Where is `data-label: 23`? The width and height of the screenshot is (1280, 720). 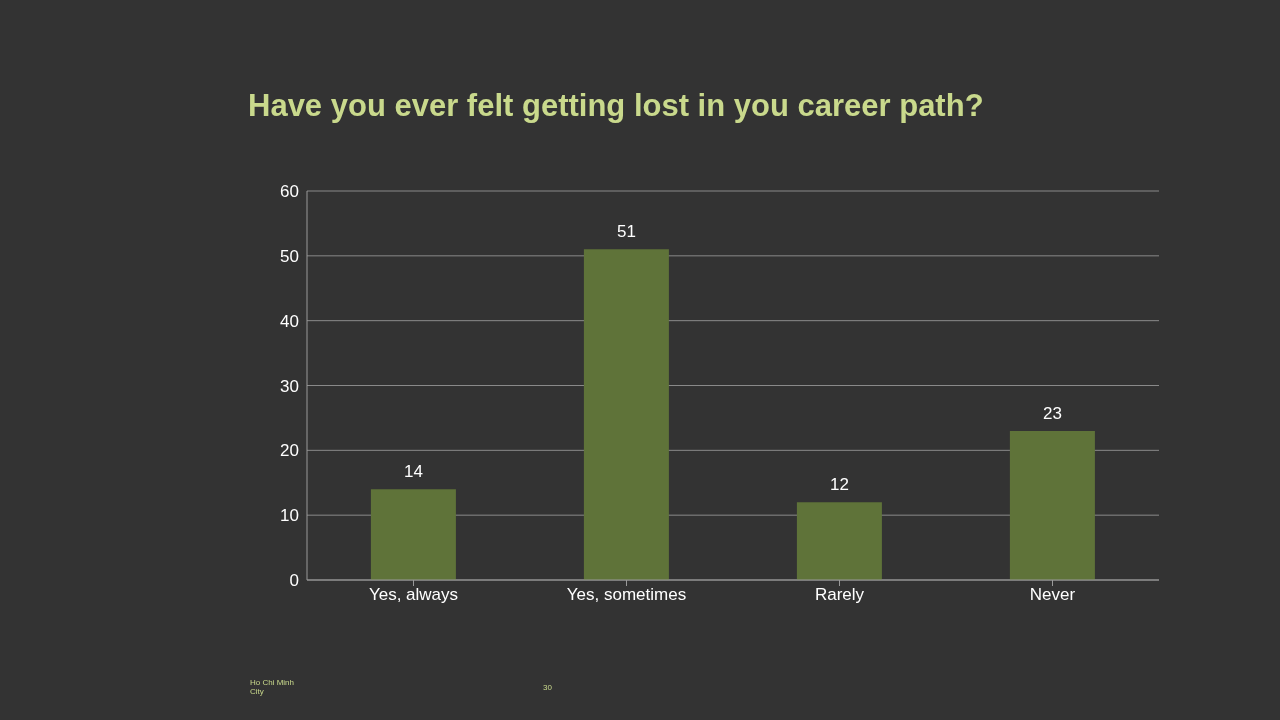
data-label: 23 is located at coordinates (1052, 413).